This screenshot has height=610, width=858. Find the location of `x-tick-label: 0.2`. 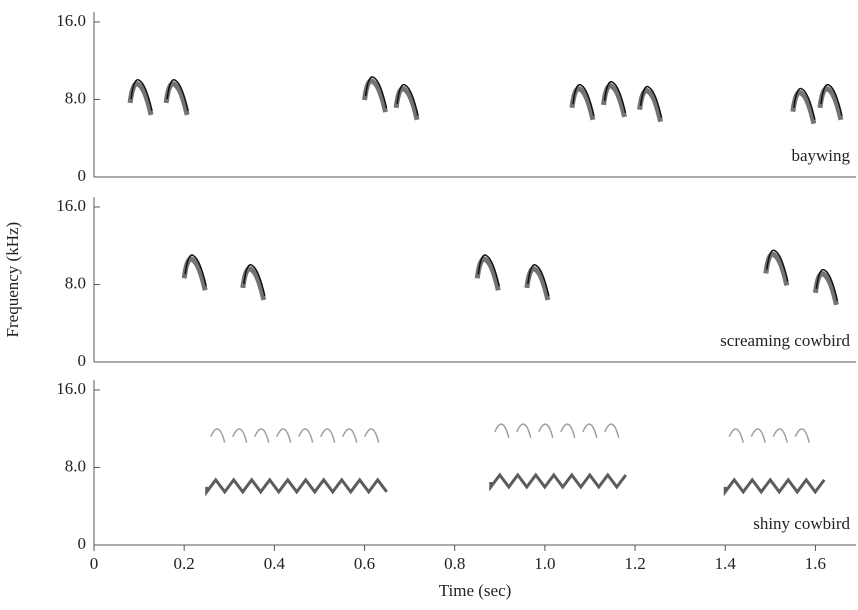

x-tick-label: 0.2 is located at coordinates (184, 563).